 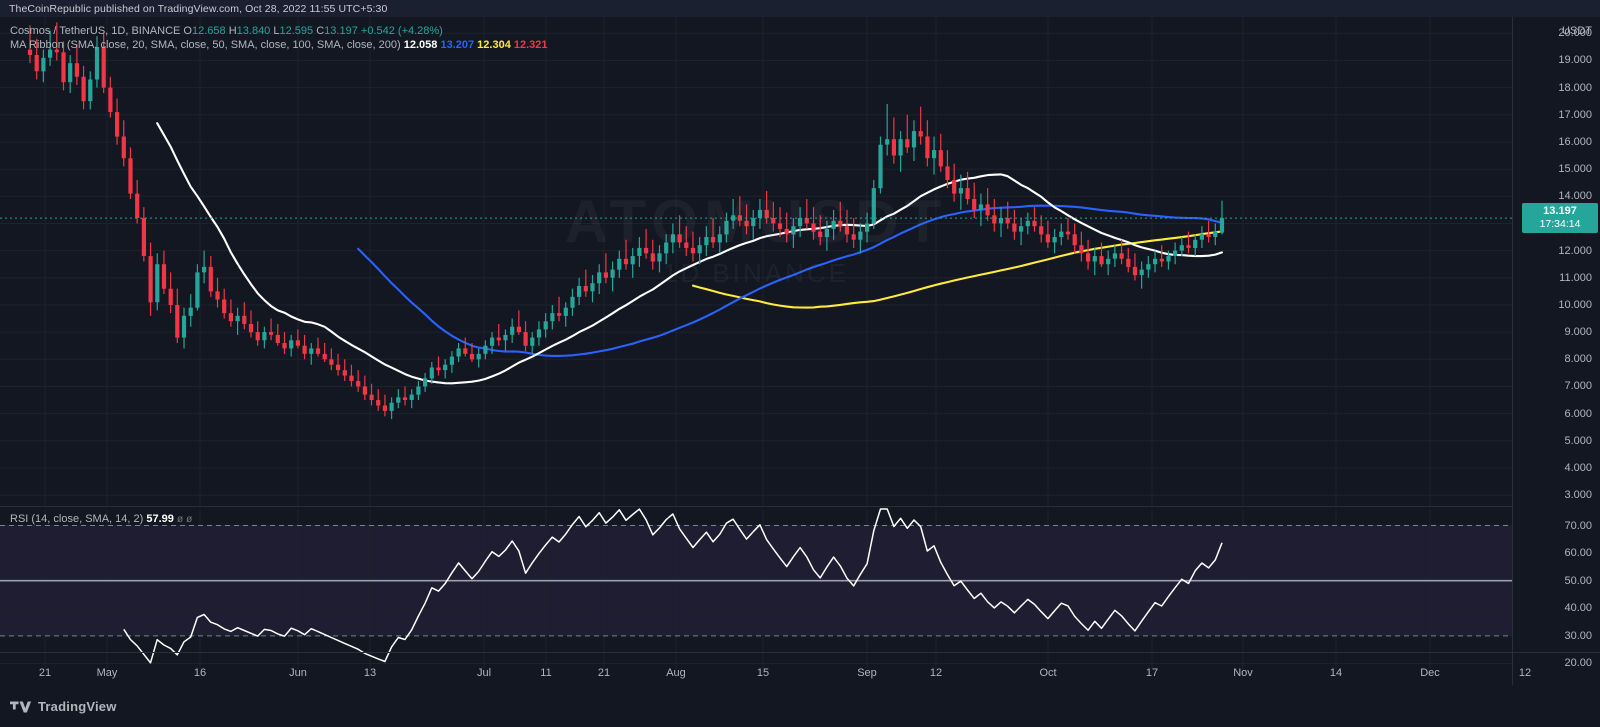 What do you see at coordinates (107, 673) in the screenshot?
I see `time-tick-label: May` at bounding box center [107, 673].